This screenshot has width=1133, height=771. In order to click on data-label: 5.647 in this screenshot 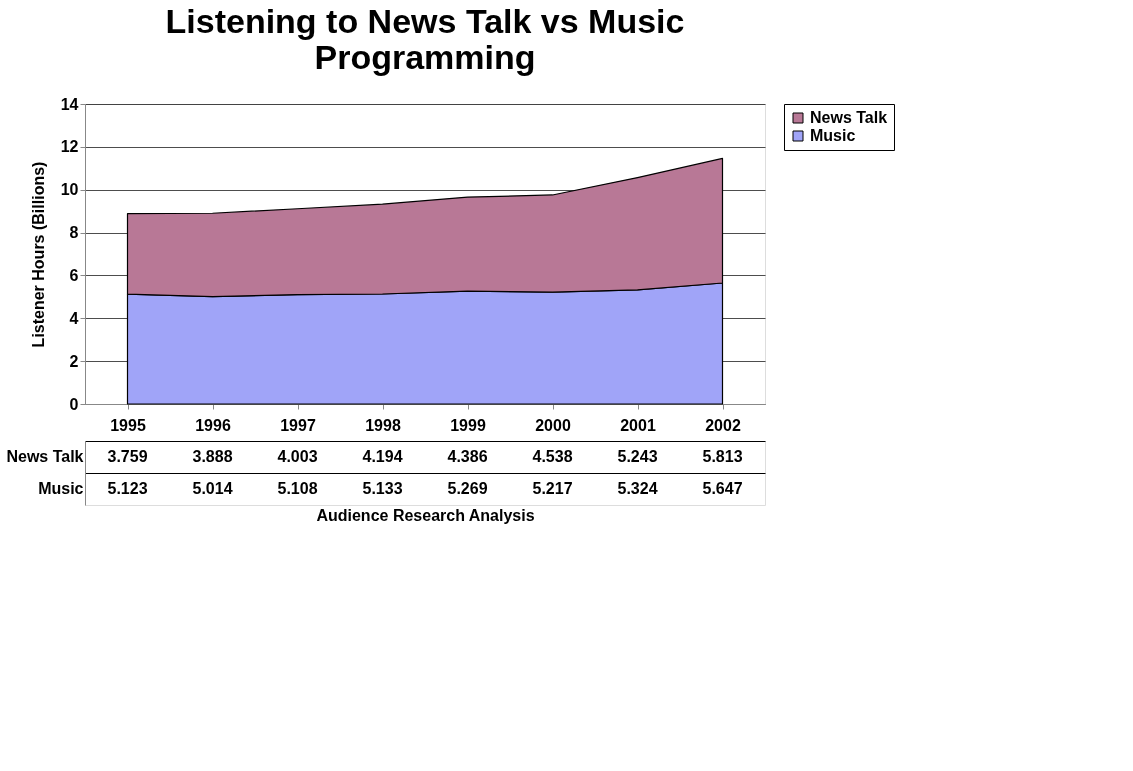, I will do `click(722, 488)`.